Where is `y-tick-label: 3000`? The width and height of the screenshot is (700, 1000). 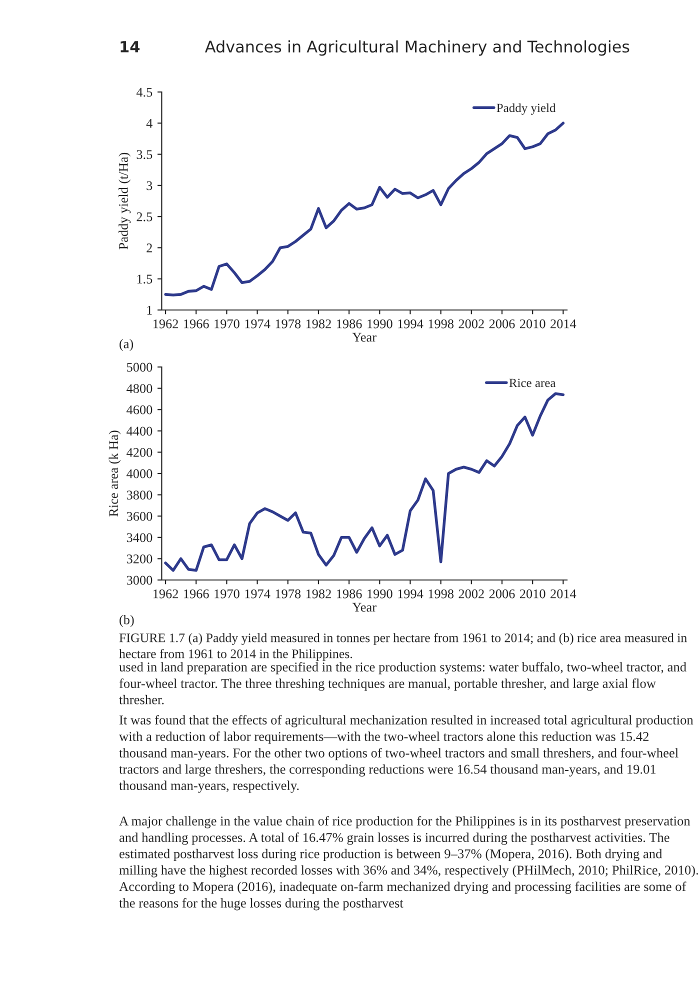 y-tick-label: 3000 is located at coordinates (139, 580).